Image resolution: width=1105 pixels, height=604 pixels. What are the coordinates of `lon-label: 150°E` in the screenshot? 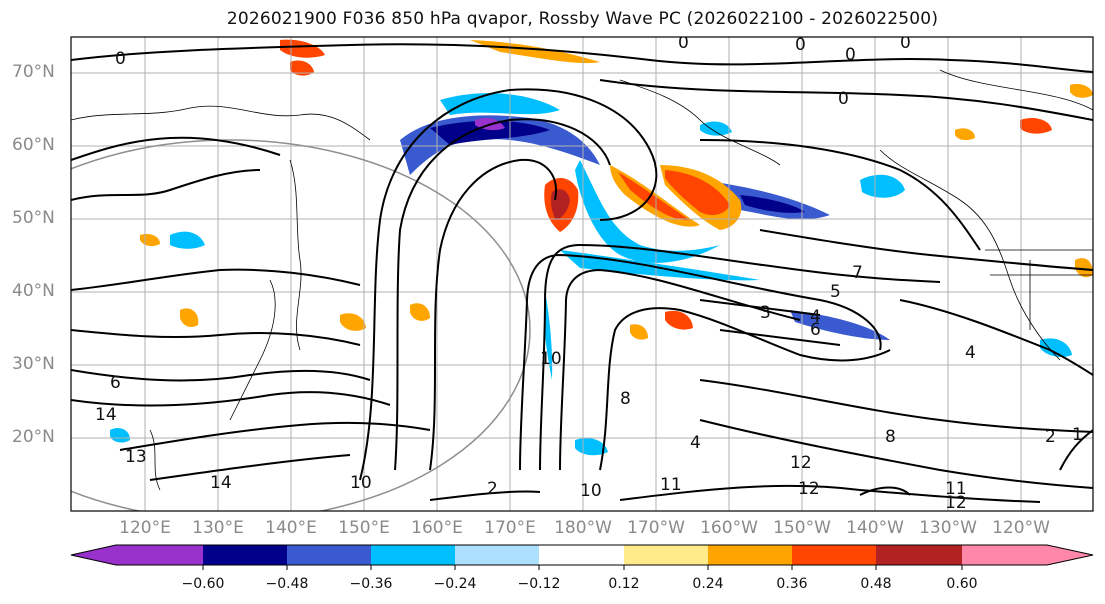 It's located at (364, 528).